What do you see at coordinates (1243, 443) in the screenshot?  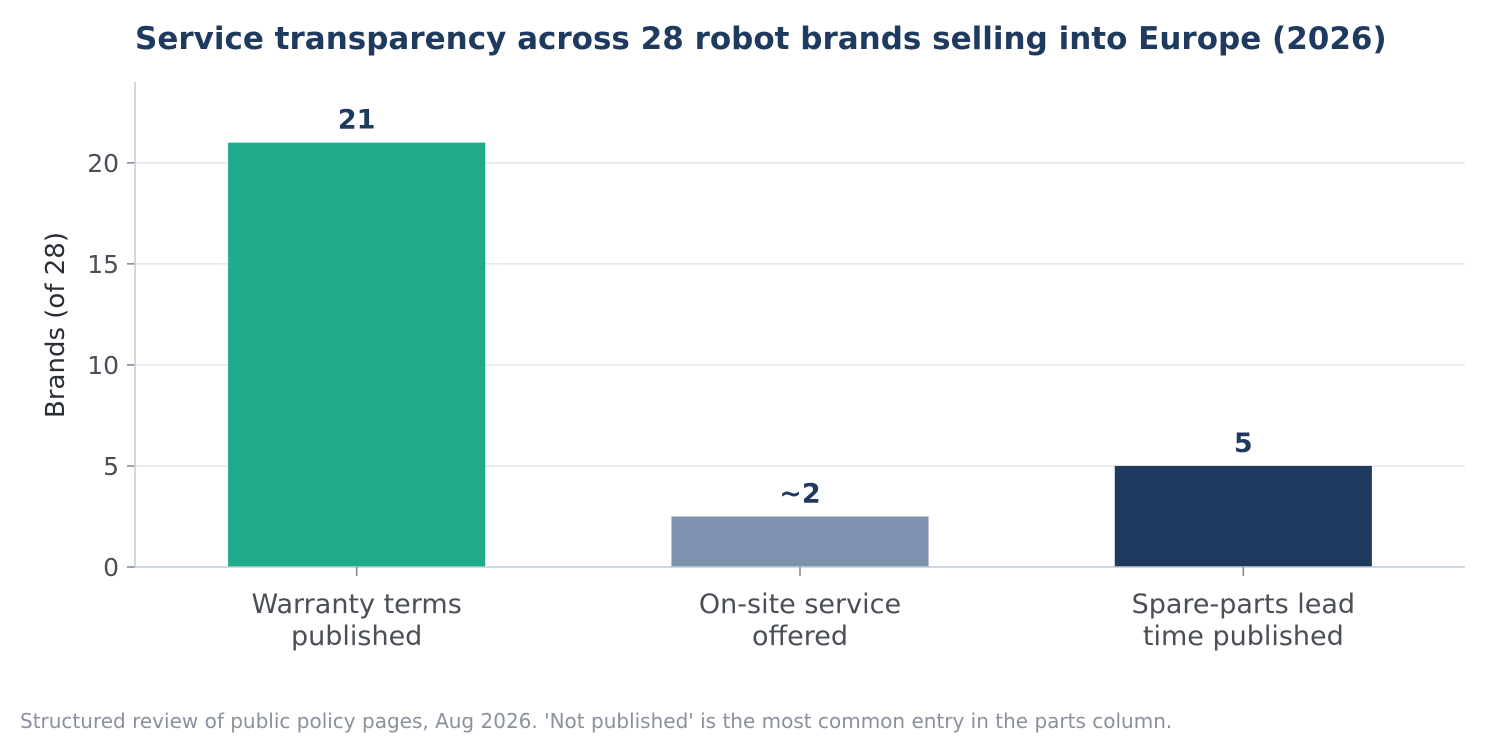 I see `data-label: 5` at bounding box center [1243, 443].